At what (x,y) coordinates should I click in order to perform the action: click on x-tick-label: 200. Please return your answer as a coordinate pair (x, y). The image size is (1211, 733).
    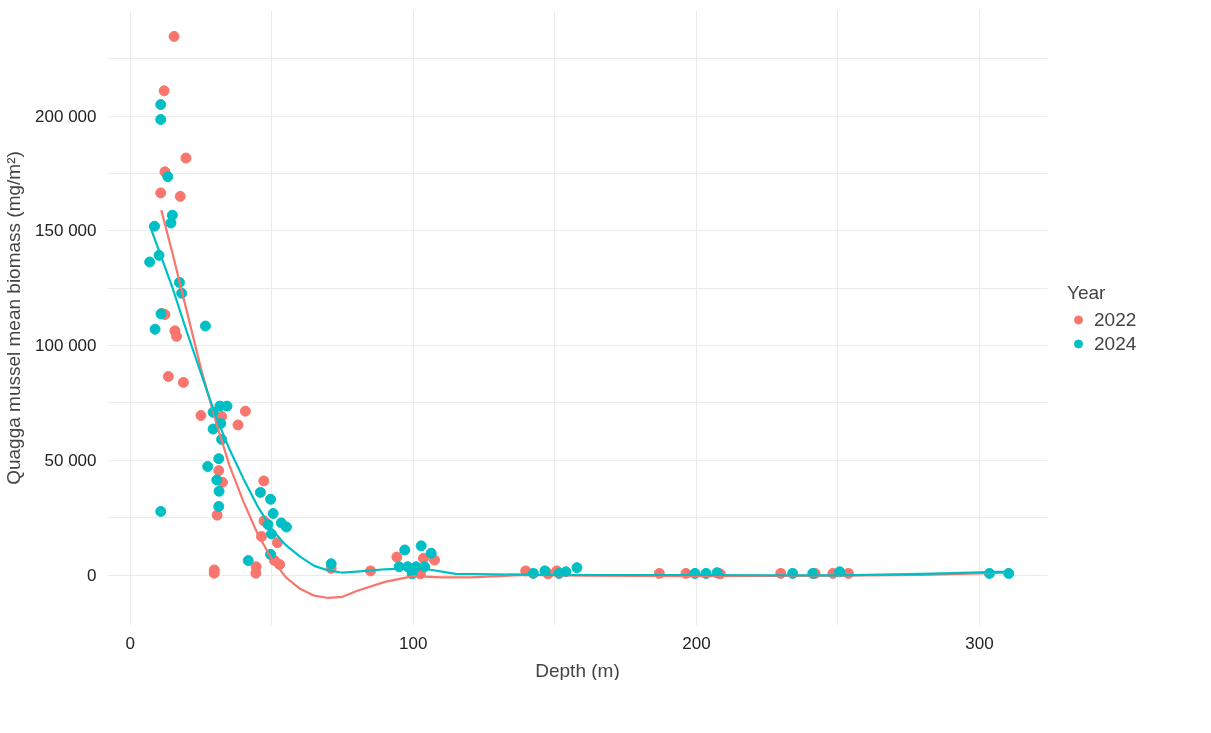
    Looking at the image, I should click on (696, 643).